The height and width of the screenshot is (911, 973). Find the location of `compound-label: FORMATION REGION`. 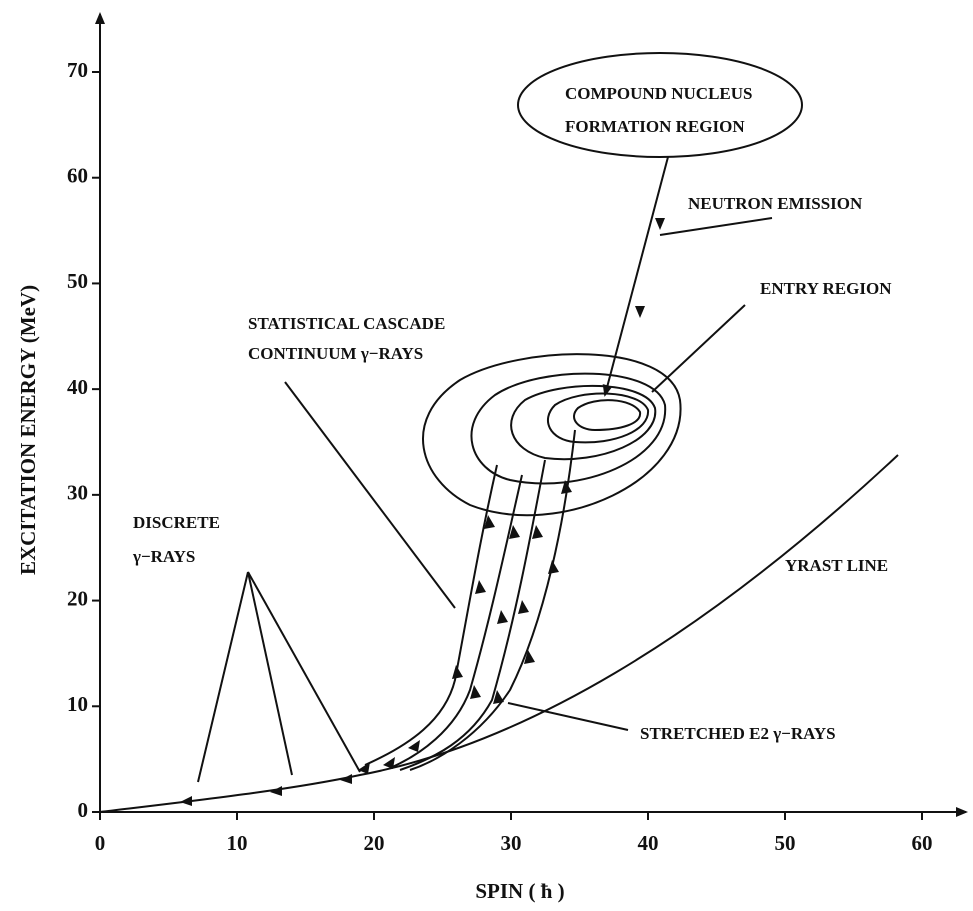

compound-label: FORMATION REGION is located at coordinates (655, 126).